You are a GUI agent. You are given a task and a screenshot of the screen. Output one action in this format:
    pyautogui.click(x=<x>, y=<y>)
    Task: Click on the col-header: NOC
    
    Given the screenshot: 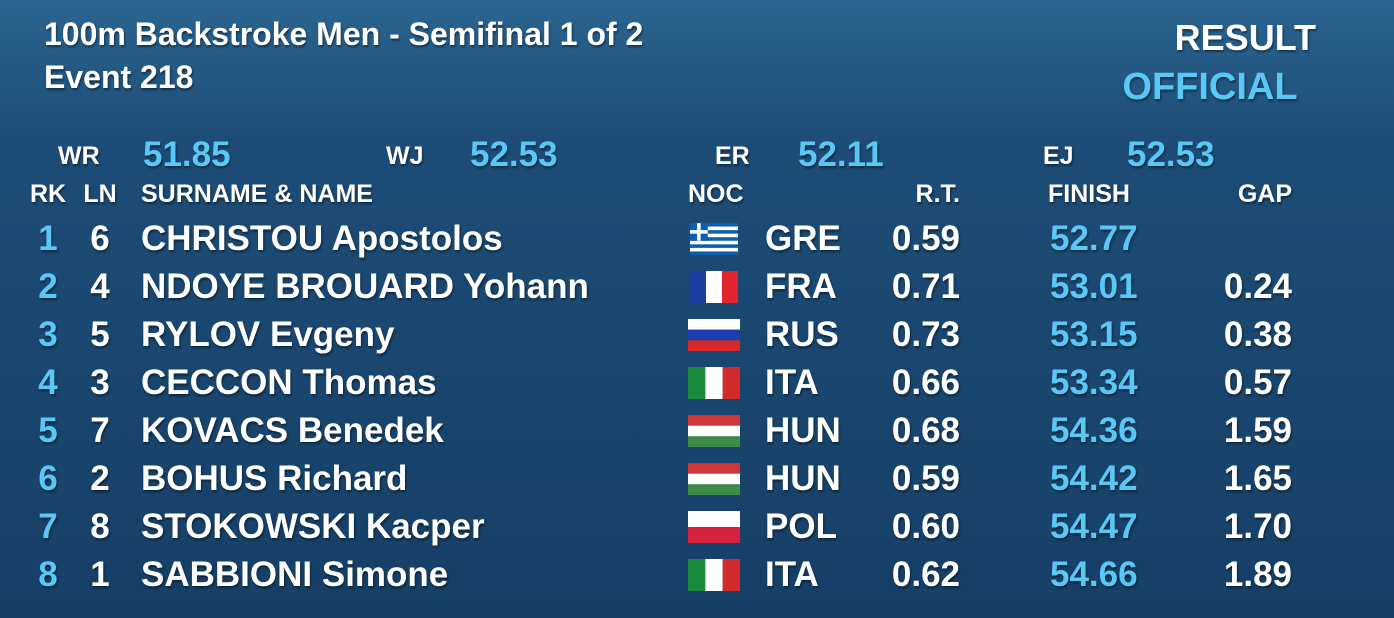 What is the action you would take?
    pyautogui.click(x=716, y=194)
    